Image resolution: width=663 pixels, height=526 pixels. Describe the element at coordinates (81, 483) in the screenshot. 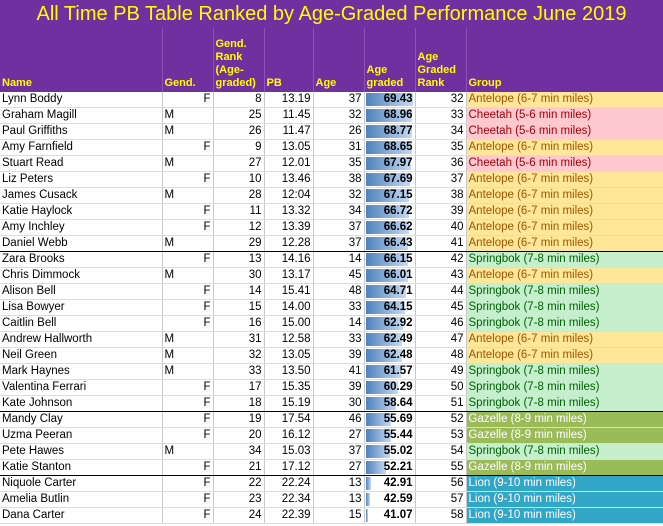

I see `cell-name: Niquole Carter` at that location.